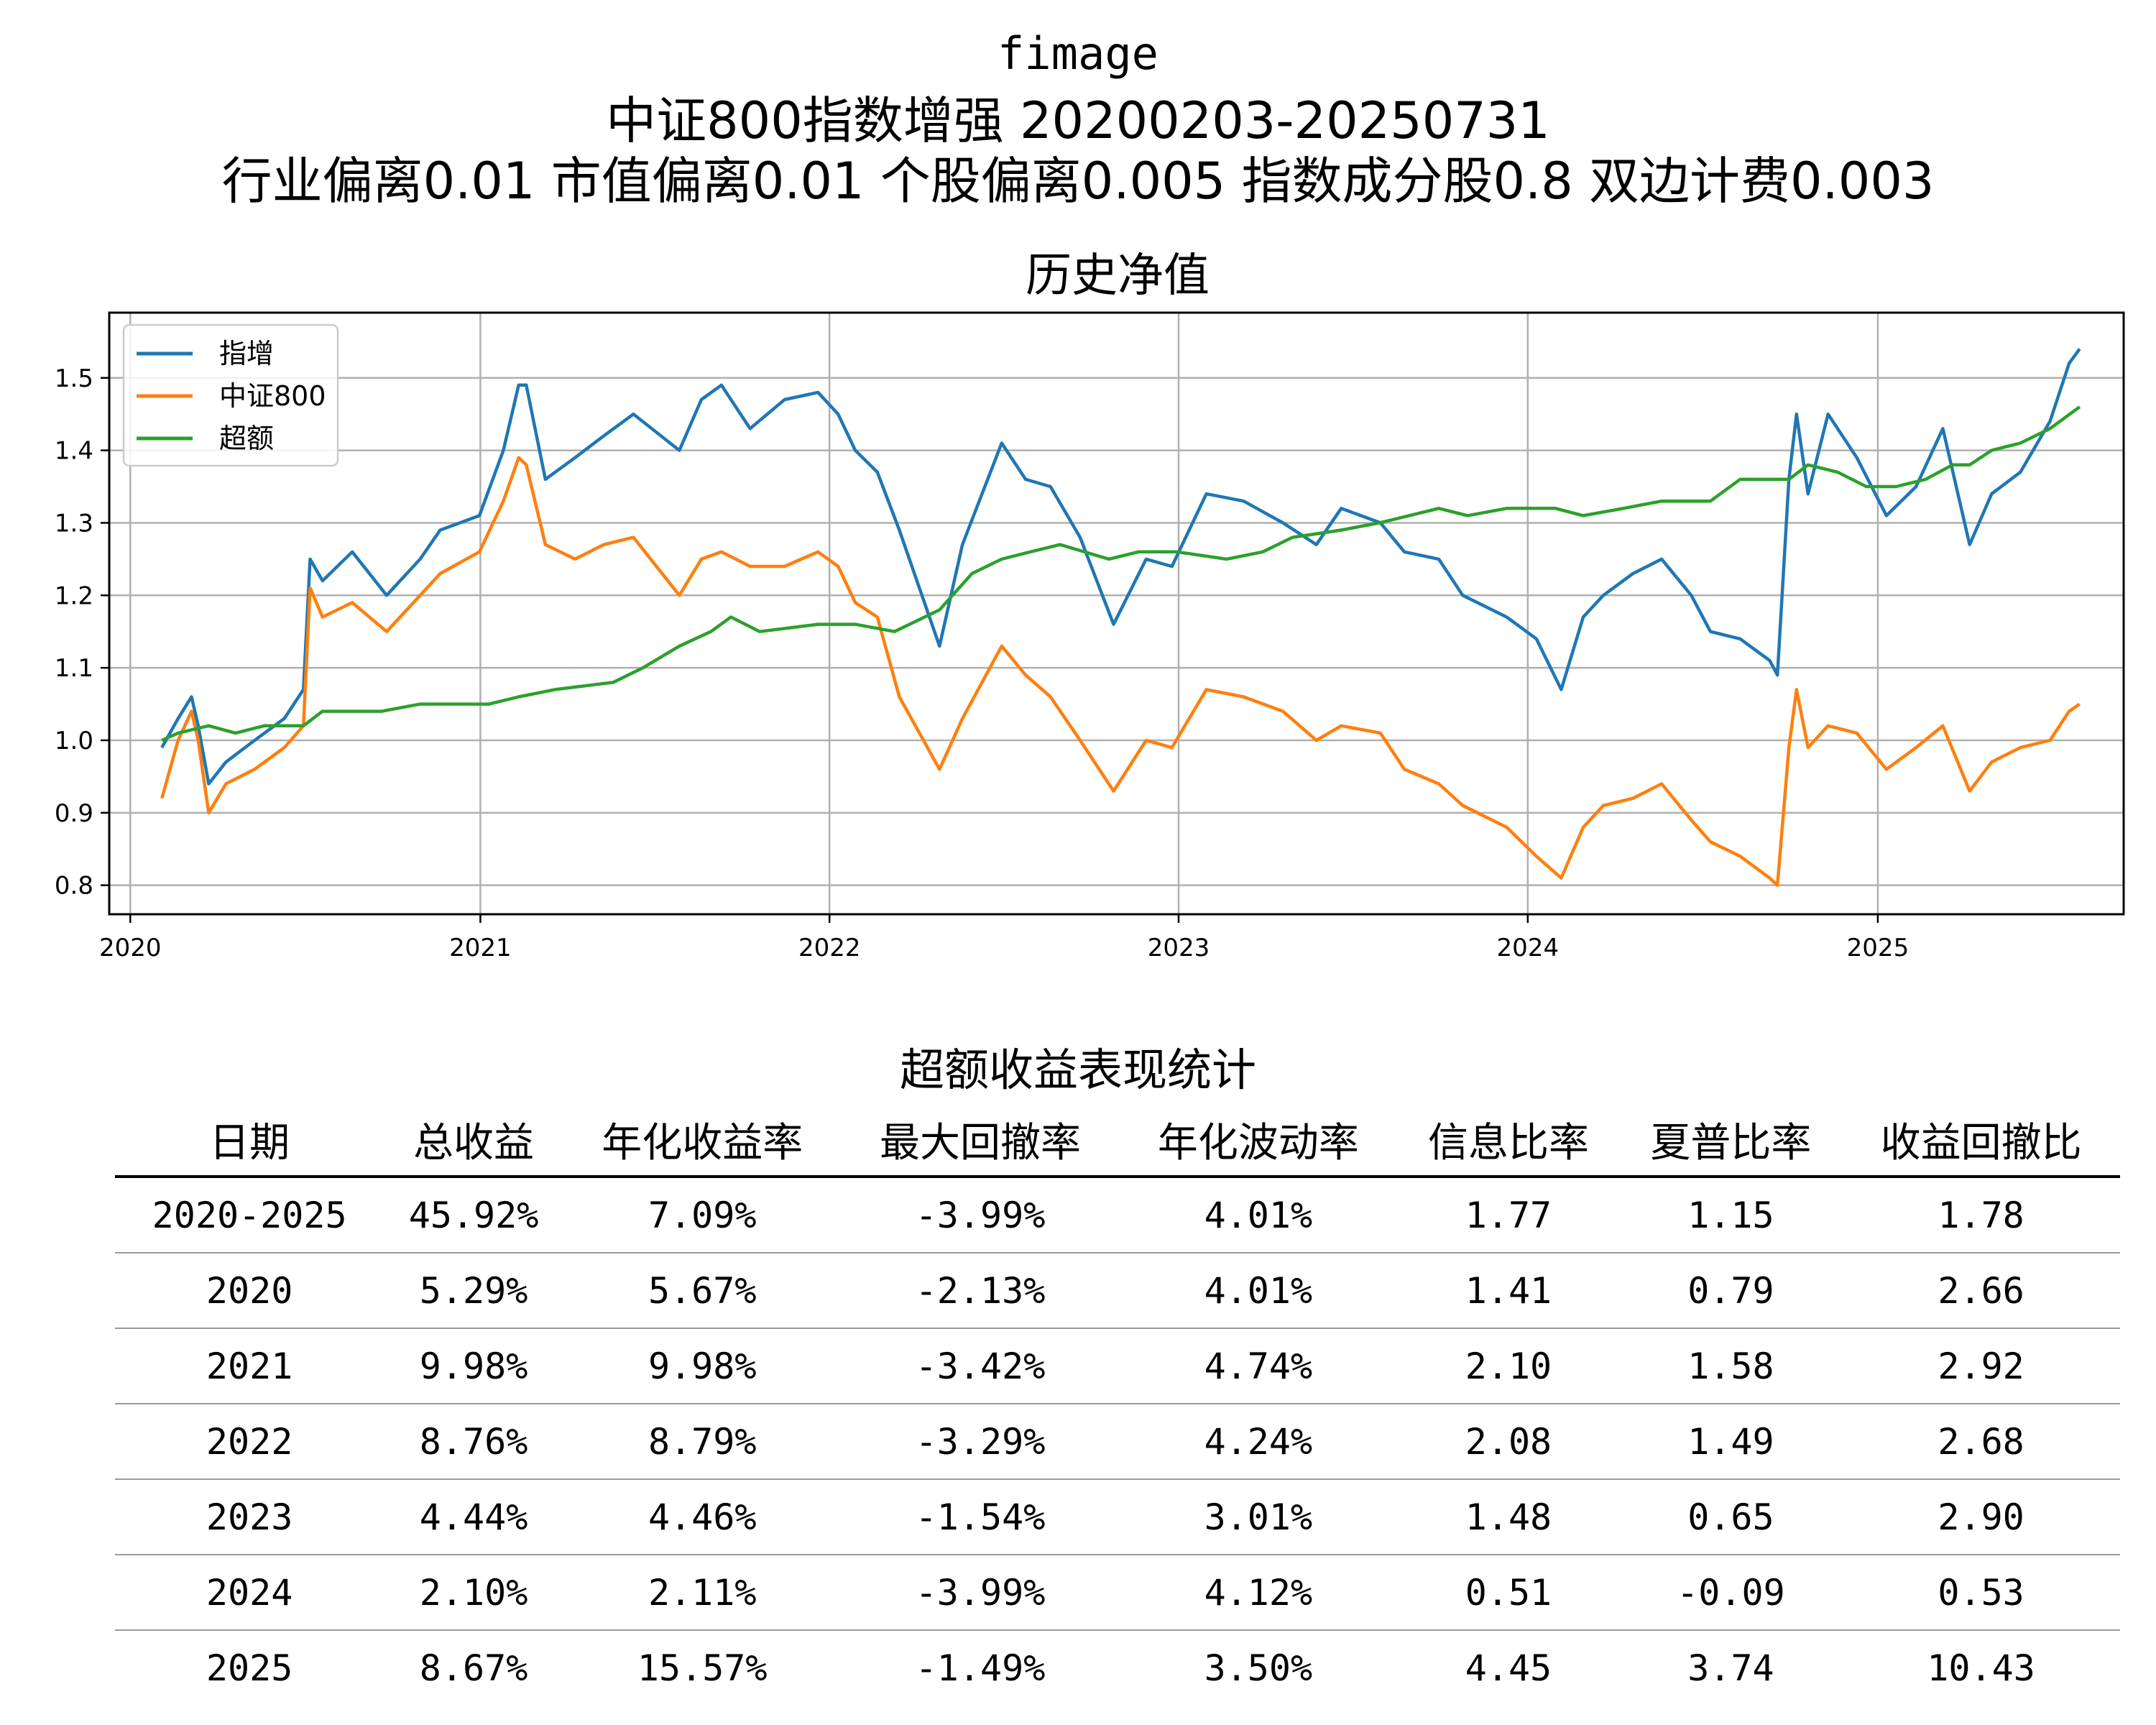 The width and height of the screenshot is (2156, 1725). Describe the element at coordinates (1981, 1517) in the screenshot. I see `table-cell: 2.90` at that location.